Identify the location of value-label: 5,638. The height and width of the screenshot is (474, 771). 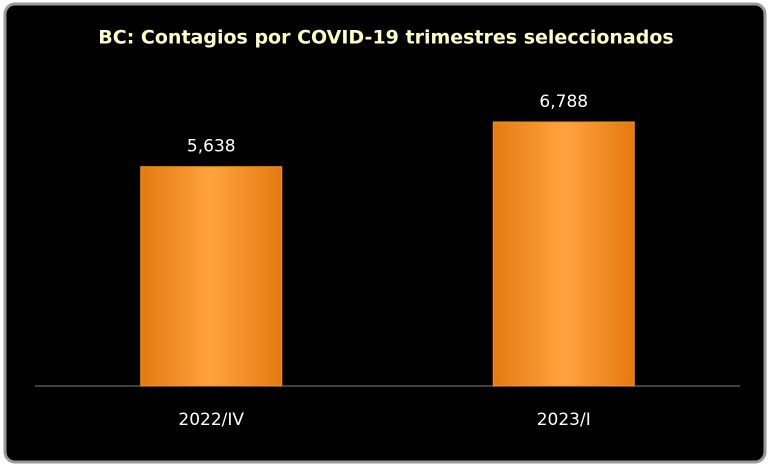
(211, 147).